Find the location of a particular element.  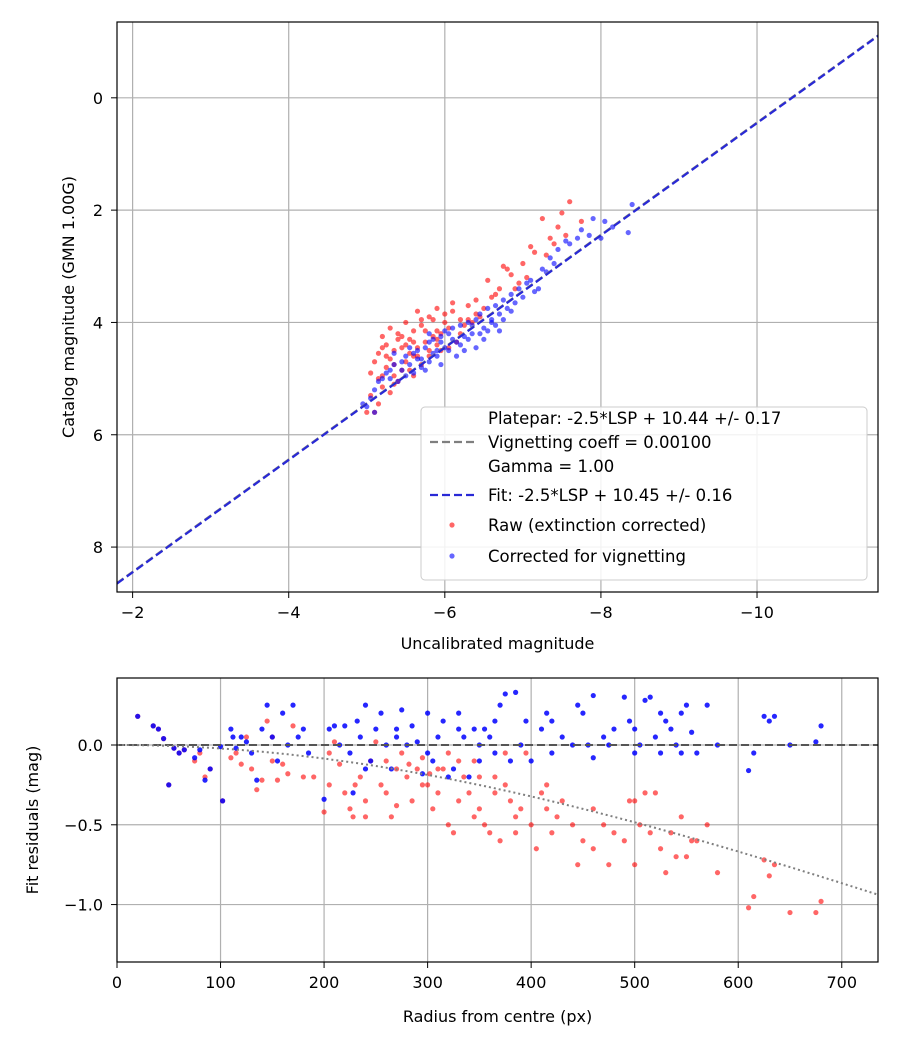

top-ytick-label: 6 is located at coordinates (98, 435).